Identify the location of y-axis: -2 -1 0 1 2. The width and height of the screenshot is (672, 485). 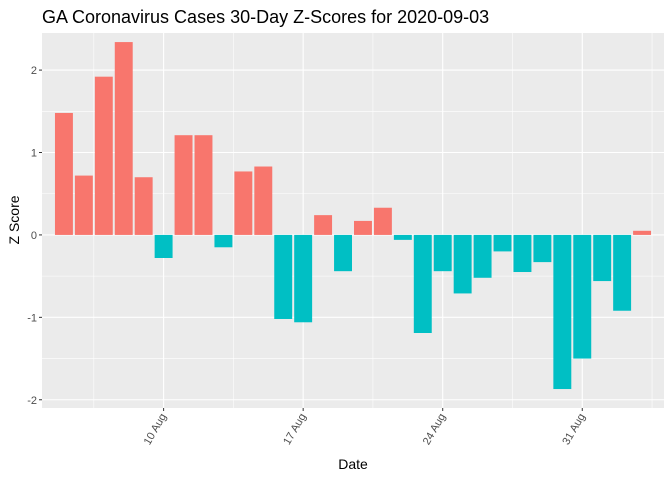
(34, 236).